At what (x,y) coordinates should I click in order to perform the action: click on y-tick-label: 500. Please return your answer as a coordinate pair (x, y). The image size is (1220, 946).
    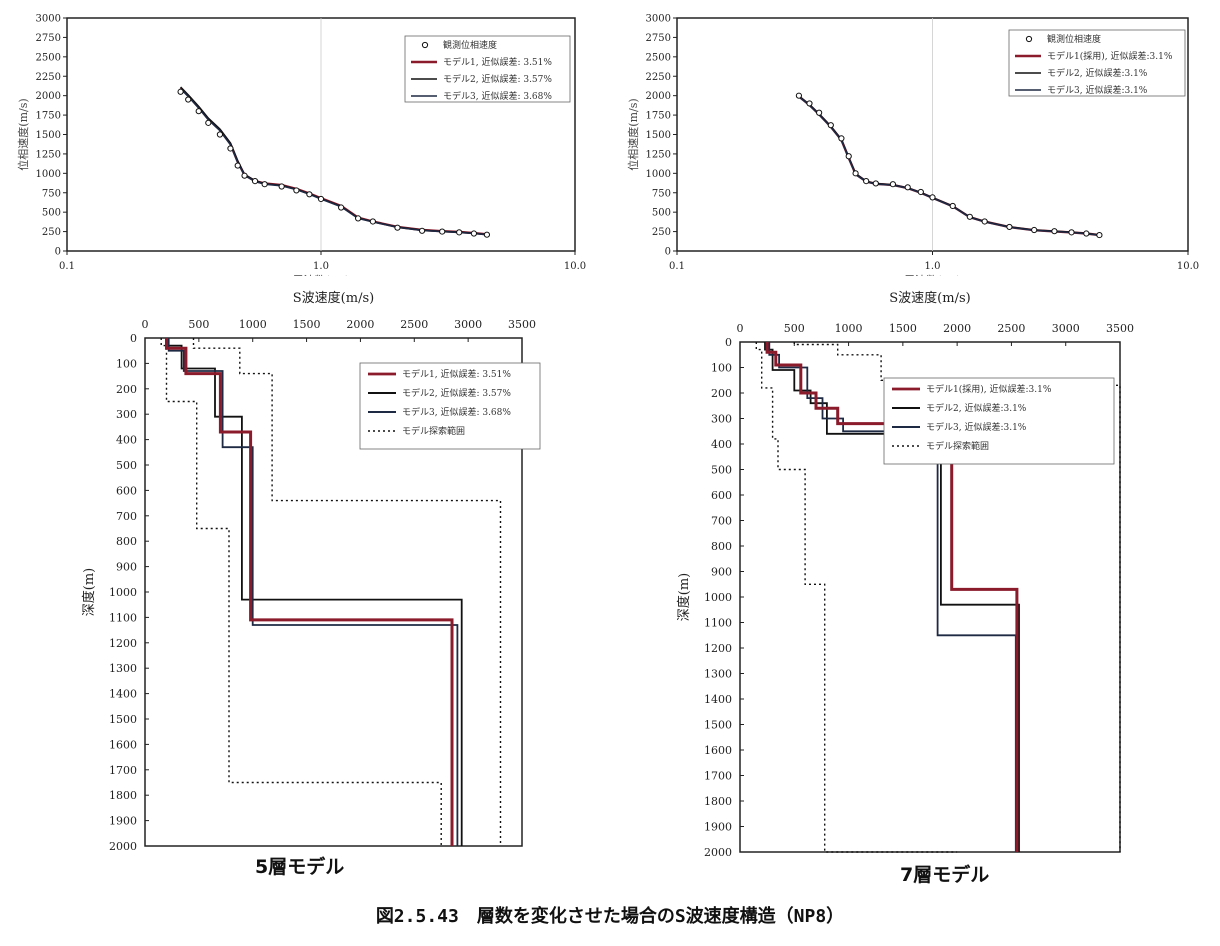
    Looking at the image, I should click on (721, 470).